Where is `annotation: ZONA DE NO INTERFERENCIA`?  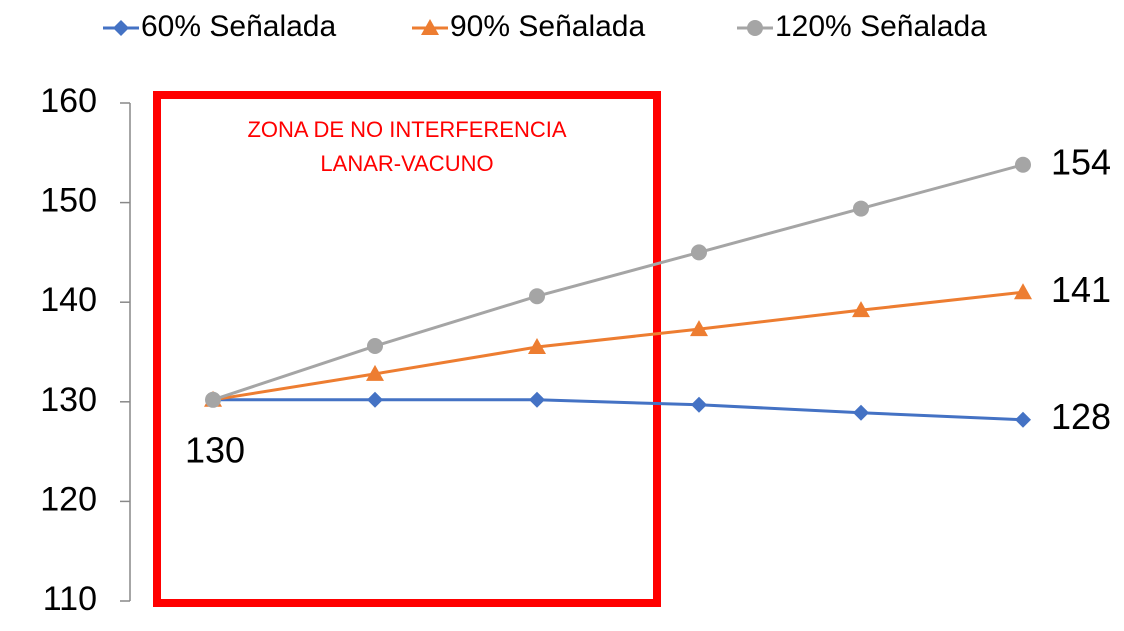
annotation: ZONA DE NO INTERFERENCIA is located at coordinates (406, 129).